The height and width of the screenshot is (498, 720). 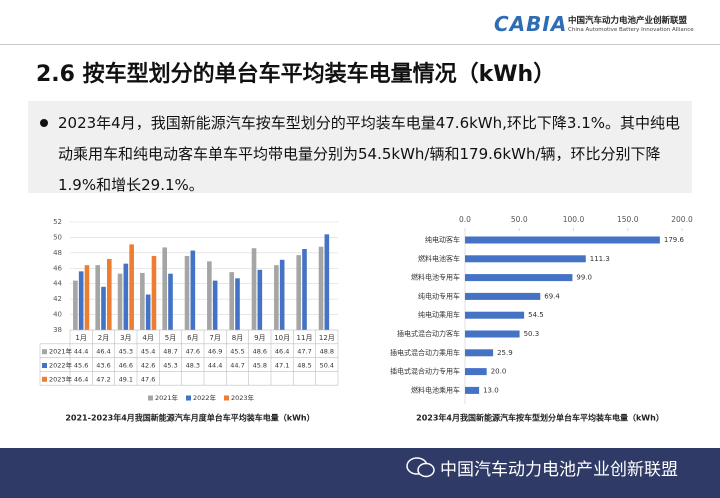 What do you see at coordinates (628, 219) in the screenshot?
I see `x-tick-label: 150.0` at bounding box center [628, 219].